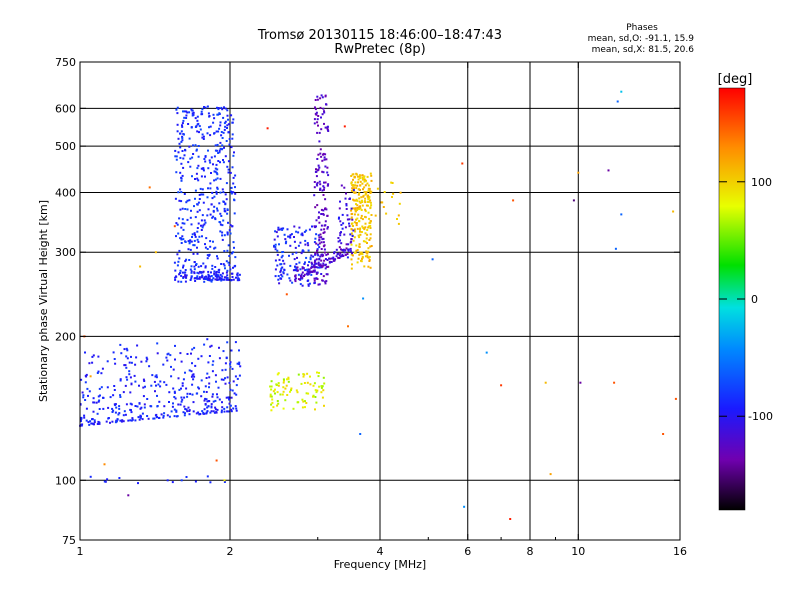 The height and width of the screenshot is (600, 800). What do you see at coordinates (530, 551) in the screenshot?
I see `x-tick-label: 8` at bounding box center [530, 551].